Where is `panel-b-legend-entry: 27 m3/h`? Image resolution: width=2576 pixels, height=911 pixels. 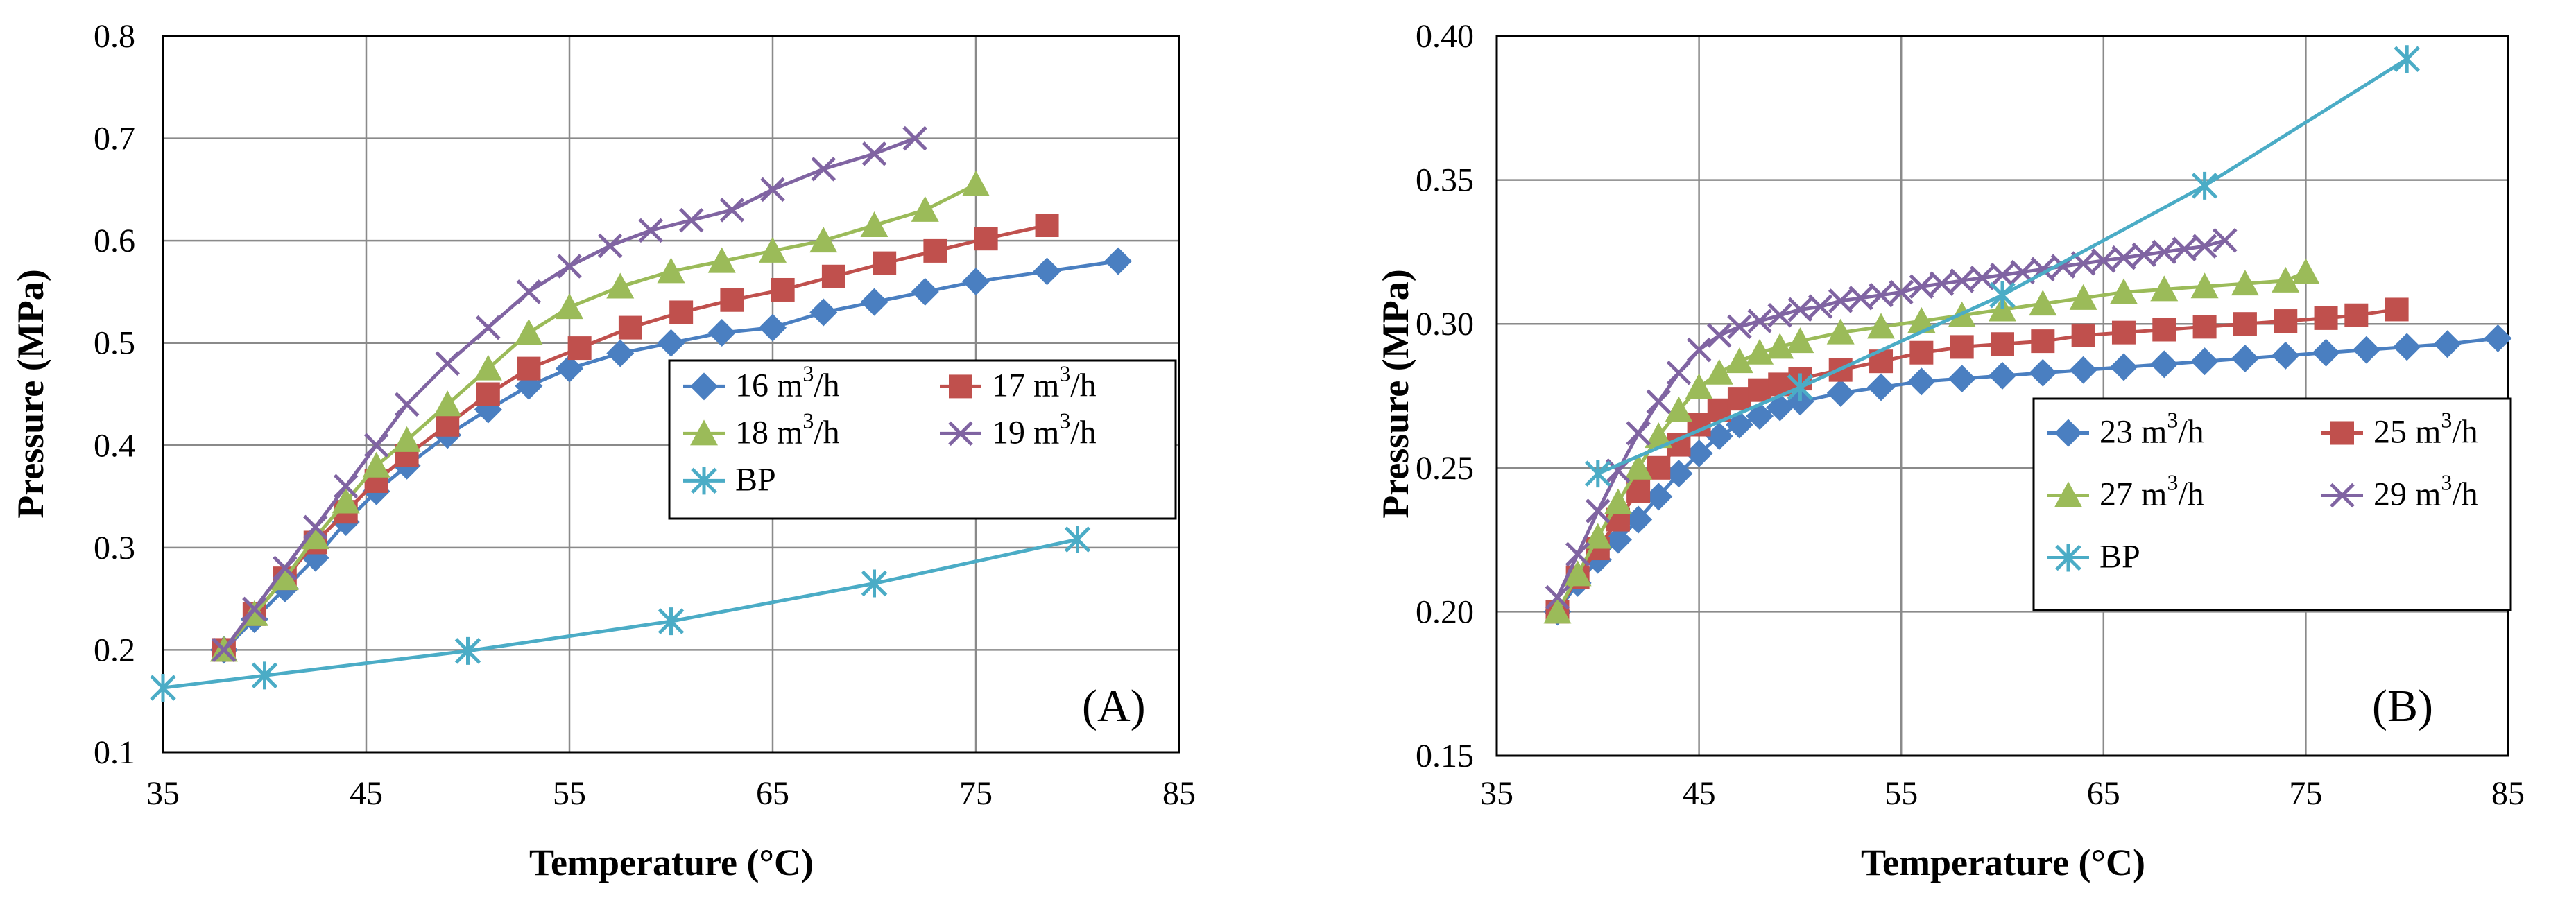 panel-b-legend-entry: 27 m3/h is located at coordinates (2125, 492).